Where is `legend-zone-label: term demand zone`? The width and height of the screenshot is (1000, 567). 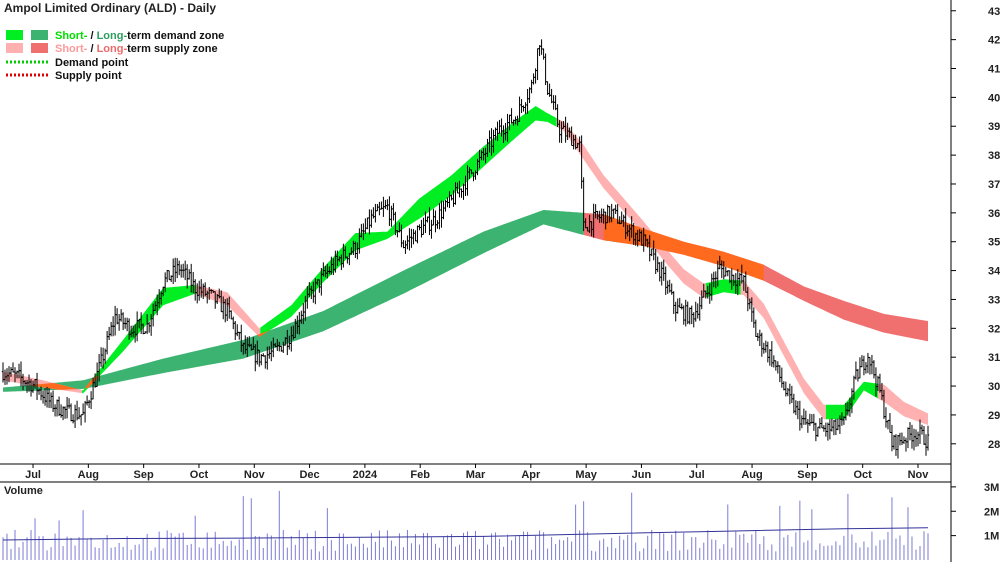
legend-zone-label: term demand zone is located at coordinates (175, 36).